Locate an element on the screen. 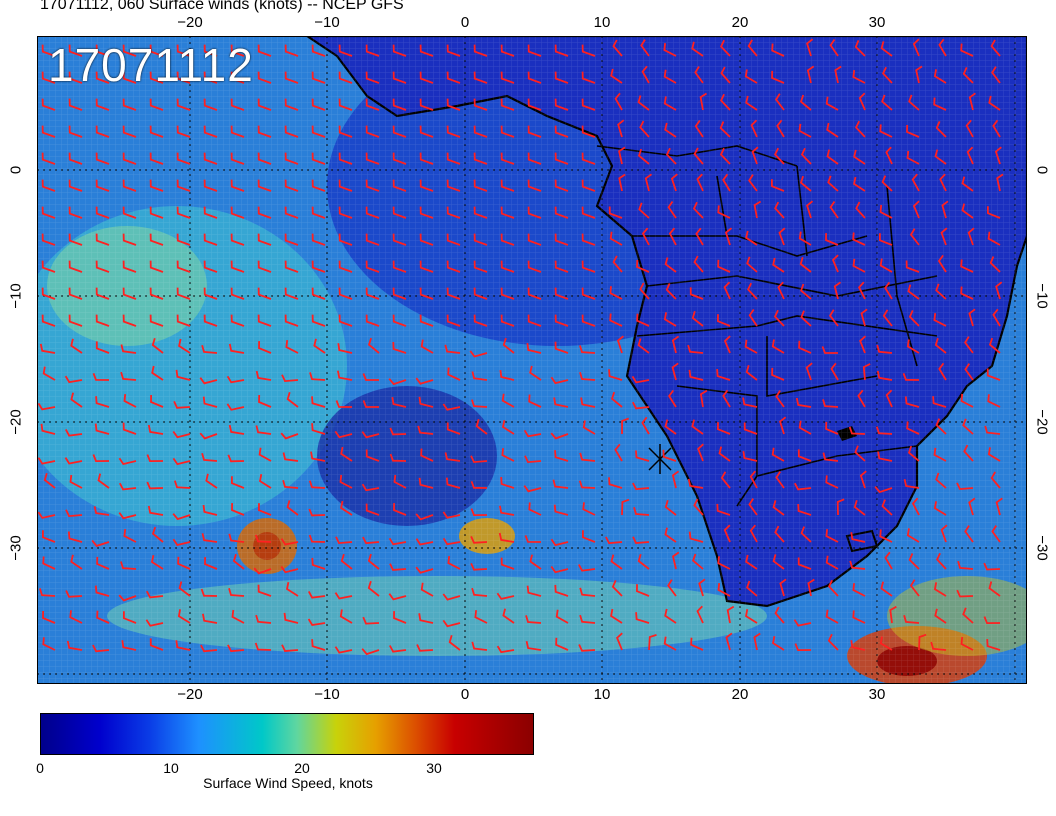 The image size is (1056, 816). colorbar-label: 0 is located at coordinates (40, 768).